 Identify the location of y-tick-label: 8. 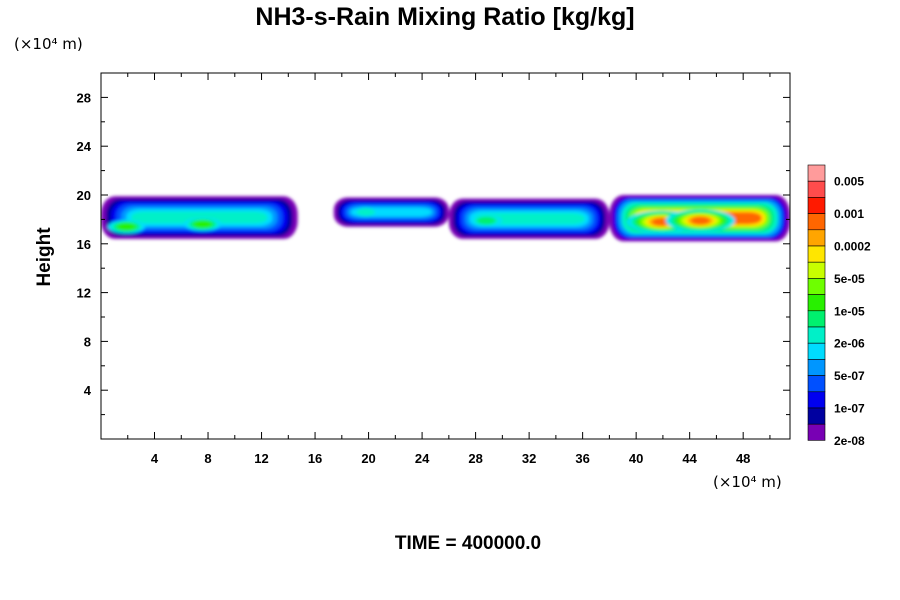
(87, 341).